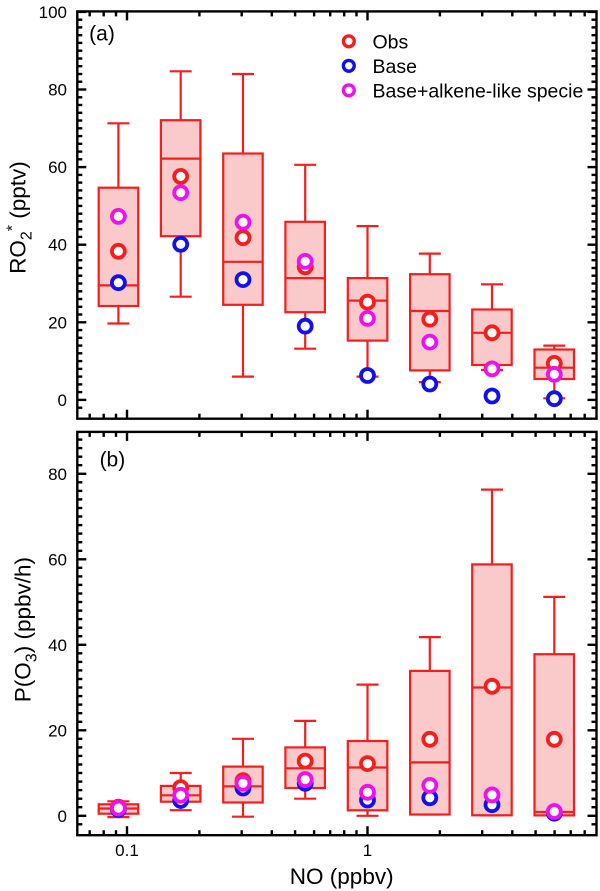  What do you see at coordinates (20, 217) in the screenshot?
I see `svg-text: RO2* (pptv)` at bounding box center [20, 217].